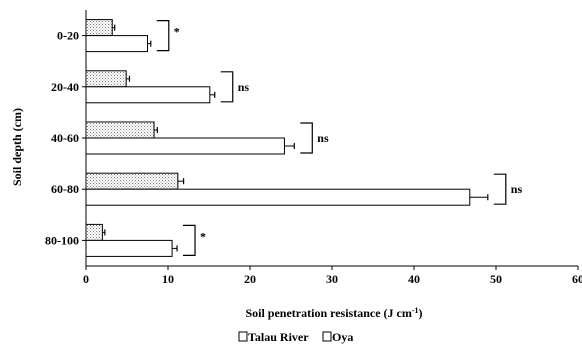 The height and width of the screenshot is (344, 582). I want to click on y-tick-label: 0-20, so click(68, 36).